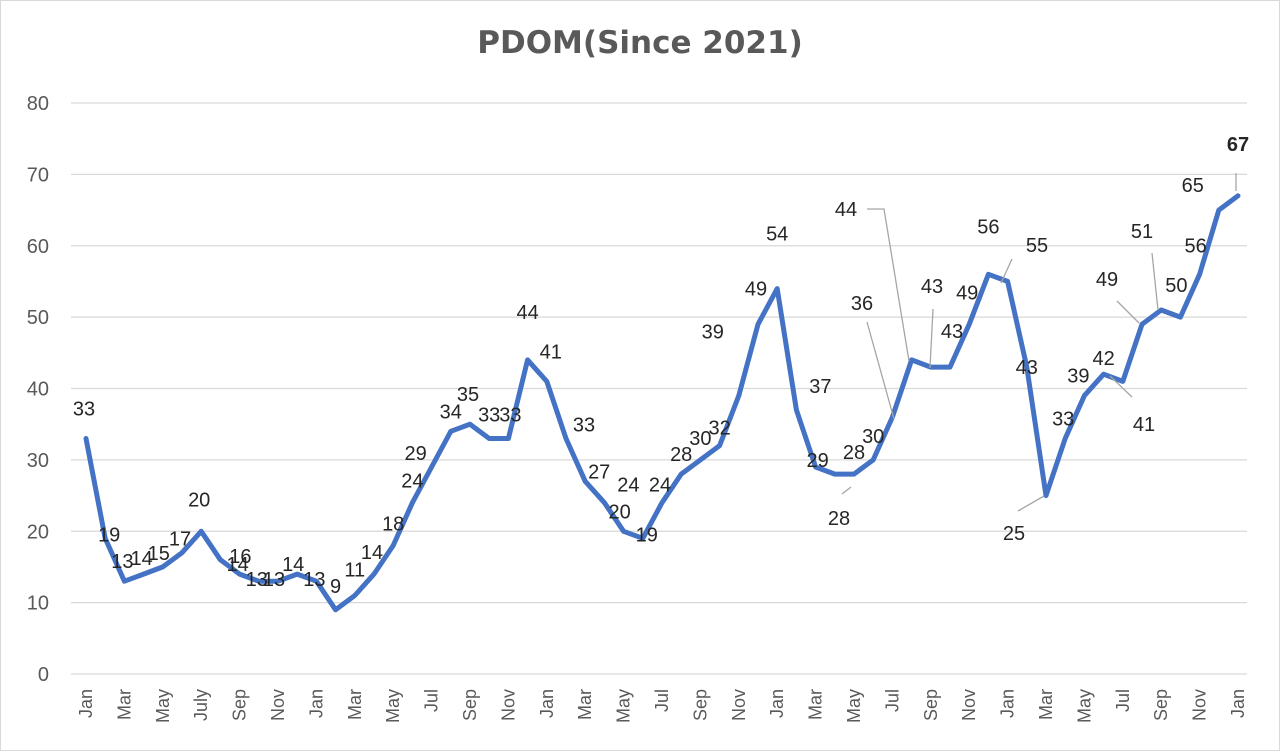 Image resolution: width=1280 pixels, height=751 pixels. What do you see at coordinates (1193, 186) in the screenshot?
I see `data-label: 65` at bounding box center [1193, 186].